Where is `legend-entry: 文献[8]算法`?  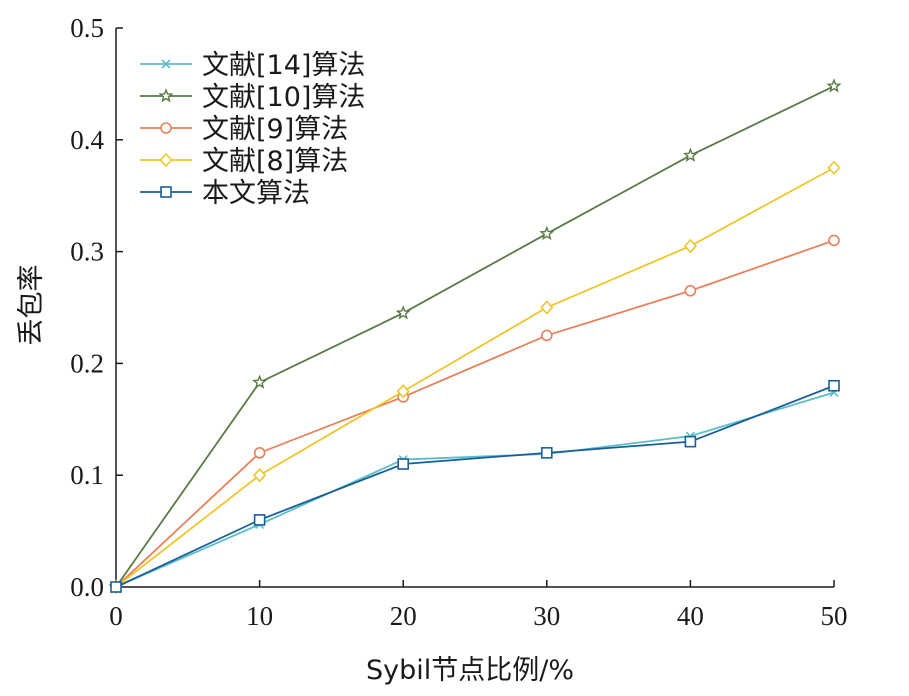
legend-entry: 文献[8]算法 is located at coordinates (244, 161).